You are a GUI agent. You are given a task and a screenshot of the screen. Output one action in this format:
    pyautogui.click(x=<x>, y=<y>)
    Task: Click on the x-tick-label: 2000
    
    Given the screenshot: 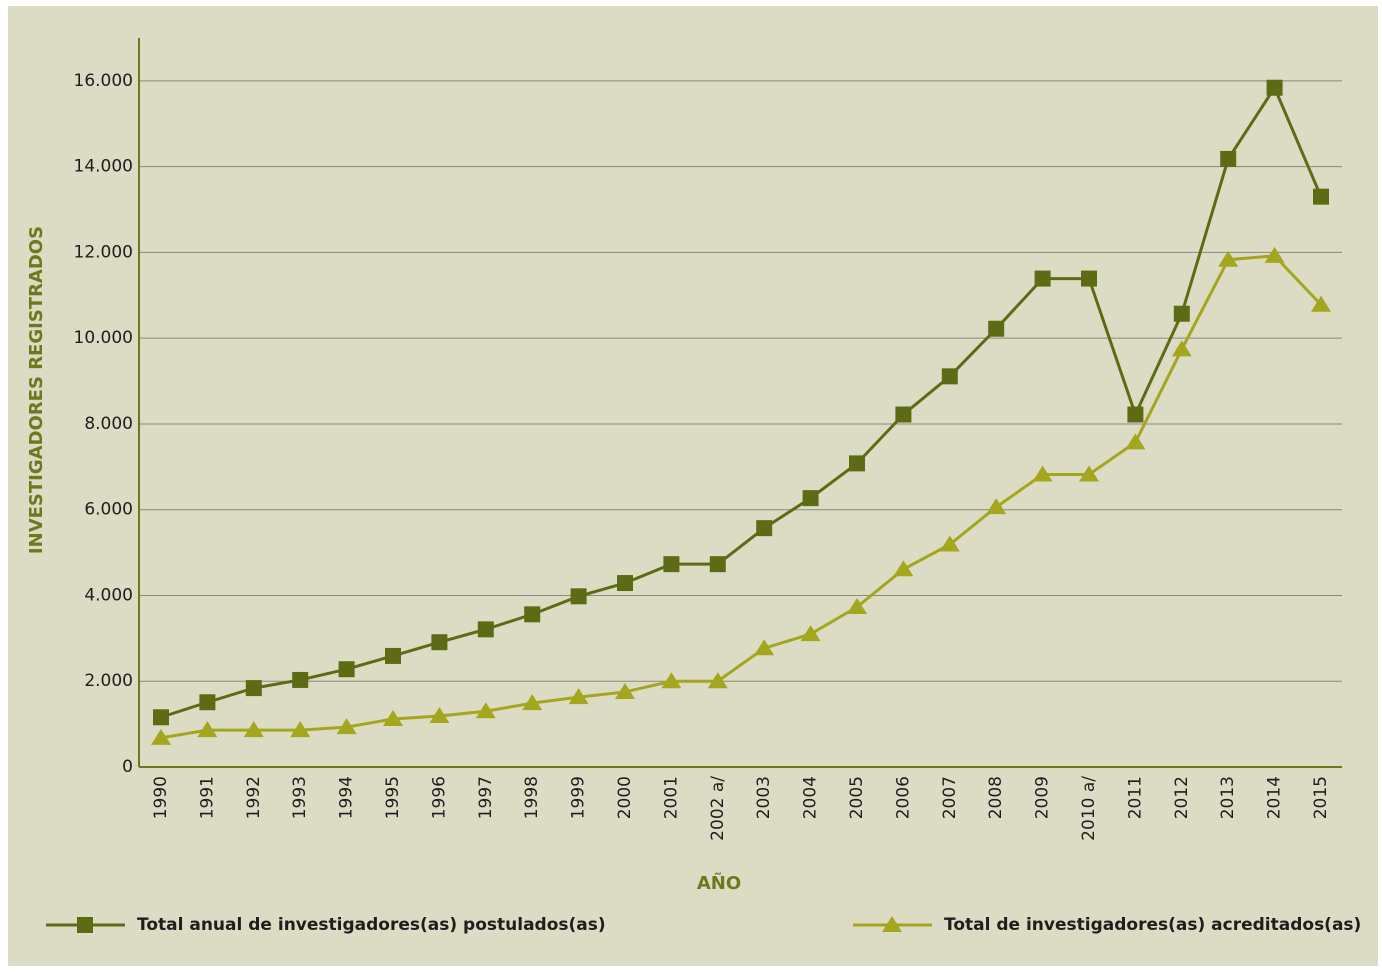 What is the action you would take?
    pyautogui.click(x=625, y=797)
    